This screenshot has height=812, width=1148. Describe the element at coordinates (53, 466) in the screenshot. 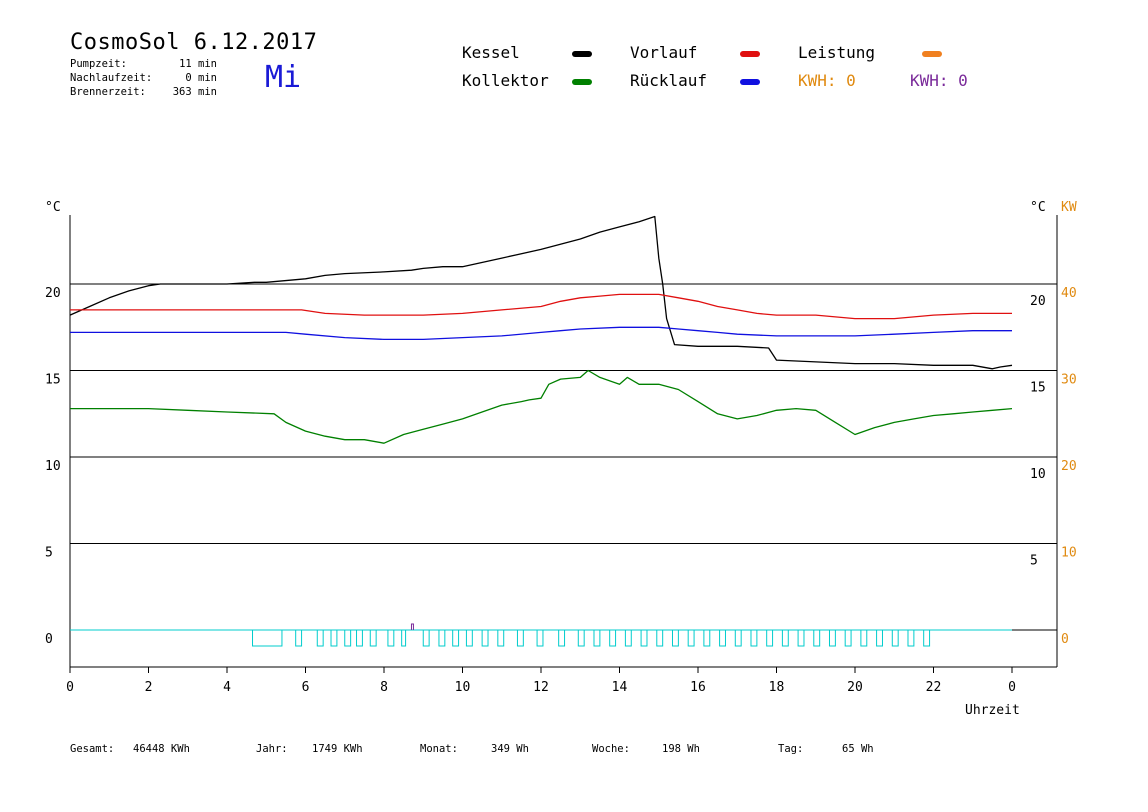

I see `y-left-tick-label: 10` at that location.